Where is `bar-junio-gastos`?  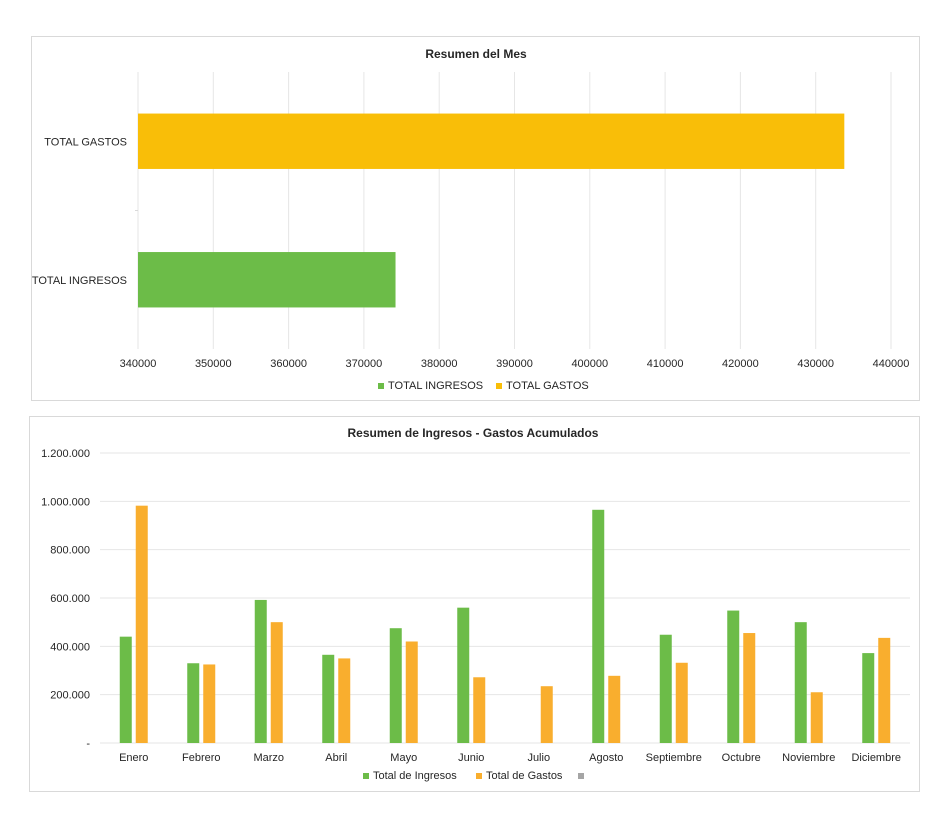
bar-junio-gastos is located at coordinates (479, 710).